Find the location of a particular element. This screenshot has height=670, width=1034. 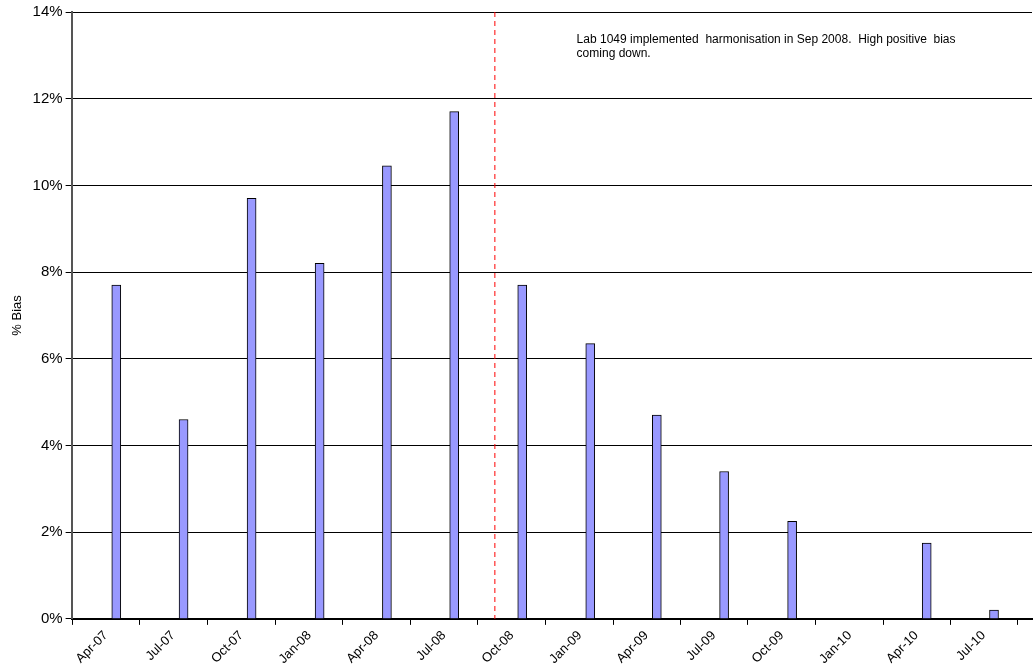

y-tick-label: 8% is located at coordinates (51, 271).